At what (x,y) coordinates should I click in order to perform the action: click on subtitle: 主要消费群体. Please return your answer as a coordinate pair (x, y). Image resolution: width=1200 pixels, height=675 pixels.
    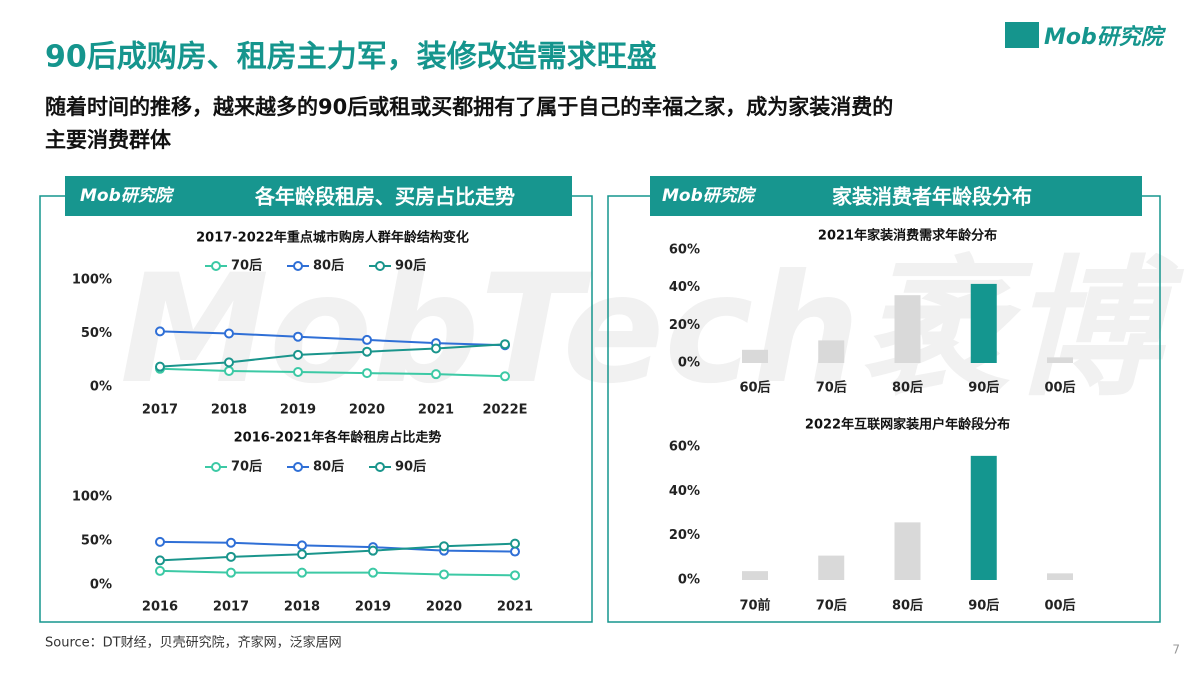
    Looking at the image, I should click on (108, 140).